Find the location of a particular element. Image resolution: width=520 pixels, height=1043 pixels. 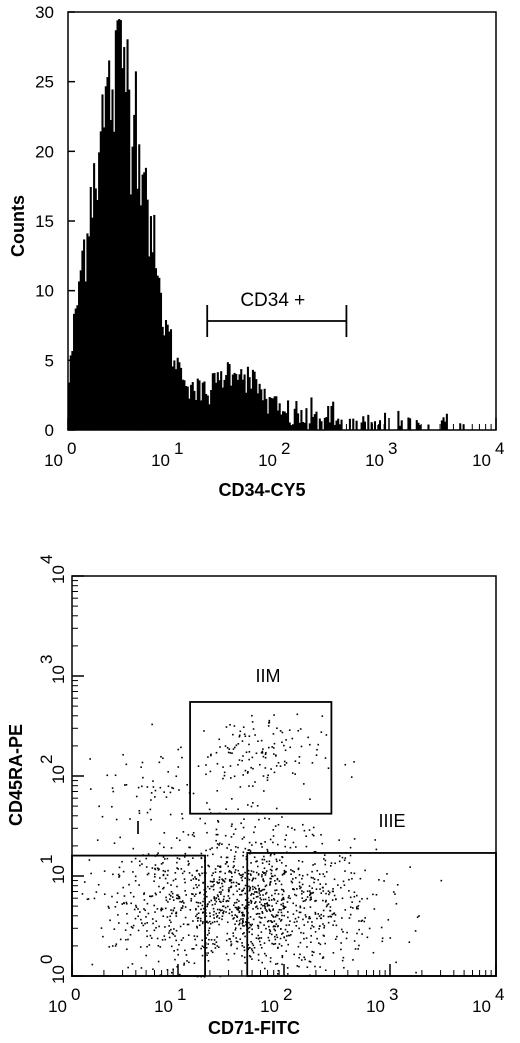

y-tick-exponent: 1 is located at coordinates (46, 859).